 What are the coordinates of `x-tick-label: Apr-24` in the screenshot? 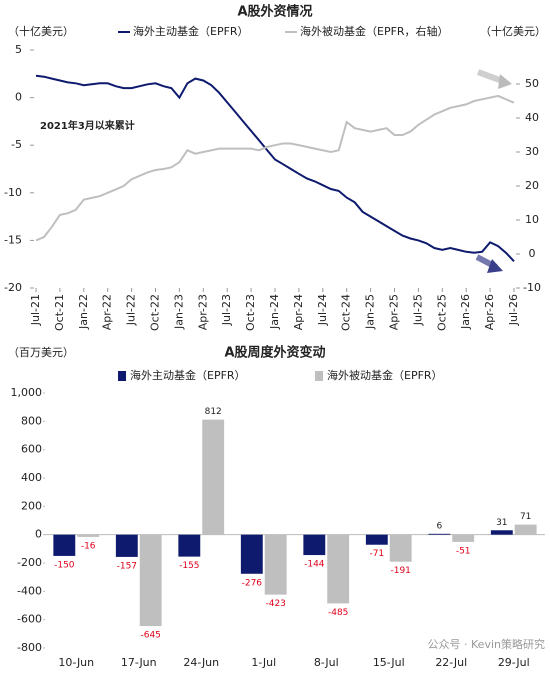 It's located at (298, 312).